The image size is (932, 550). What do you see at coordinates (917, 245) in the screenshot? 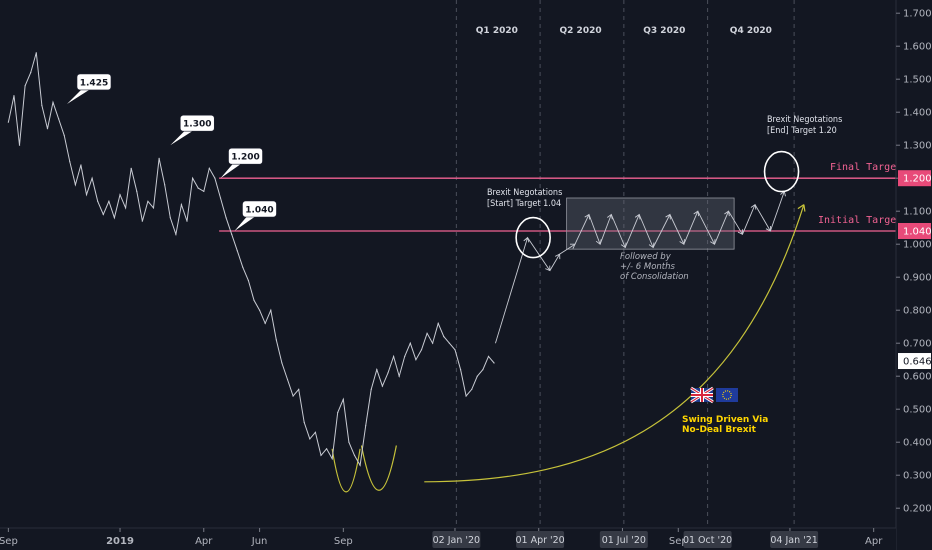
I see `y-tick-label-8: 1.000` at bounding box center [917, 245].